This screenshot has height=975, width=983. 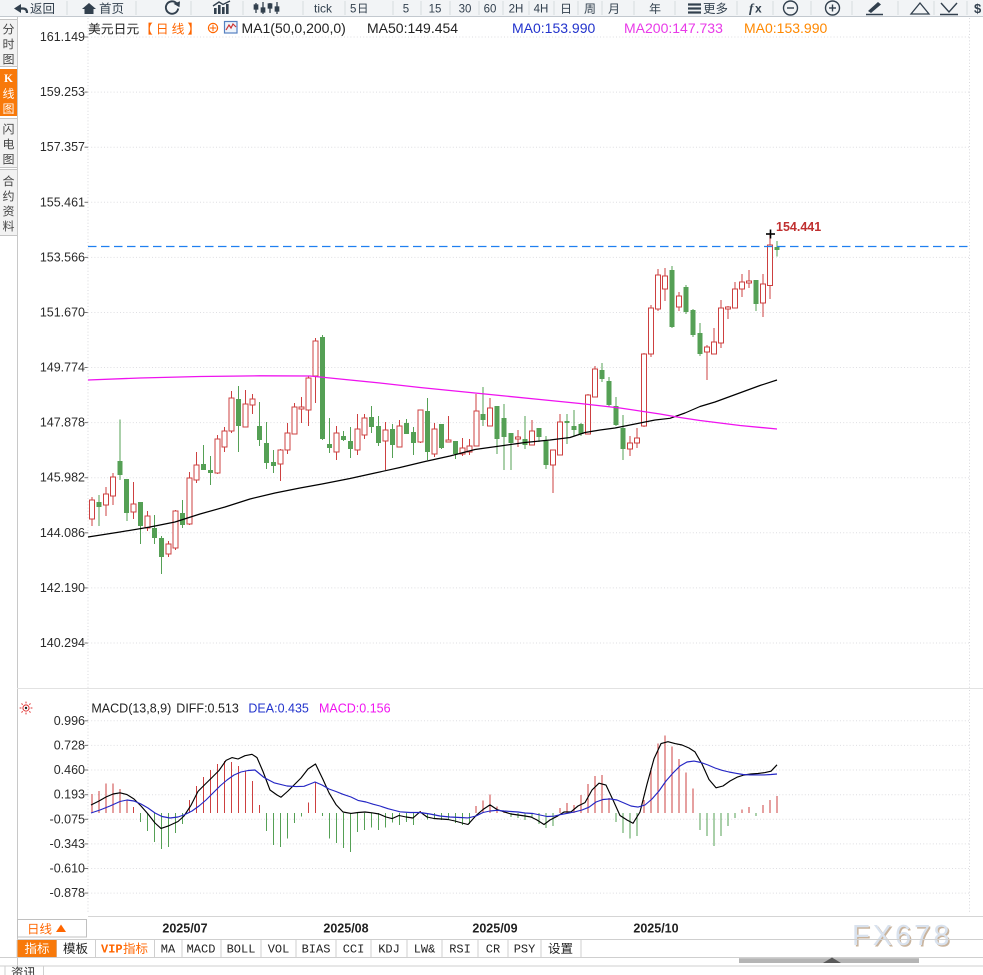 What do you see at coordinates (67, 819) in the screenshot?
I see `svg-text: -0.075` at bounding box center [67, 819].